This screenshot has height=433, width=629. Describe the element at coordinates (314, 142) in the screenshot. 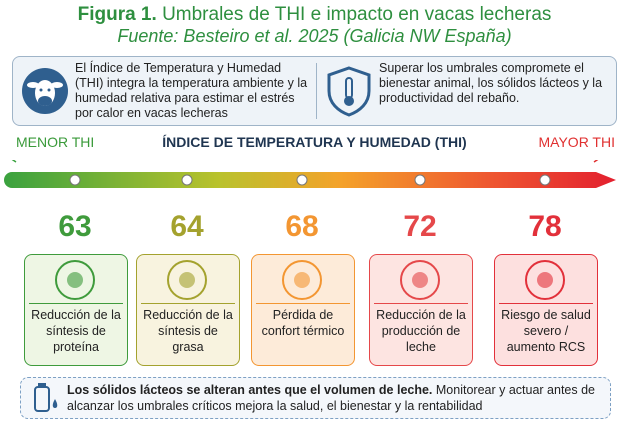

I see `scale-title: ÍNDICE DE TEMPERATURA Y HUMEDAD (THI)` at that location.